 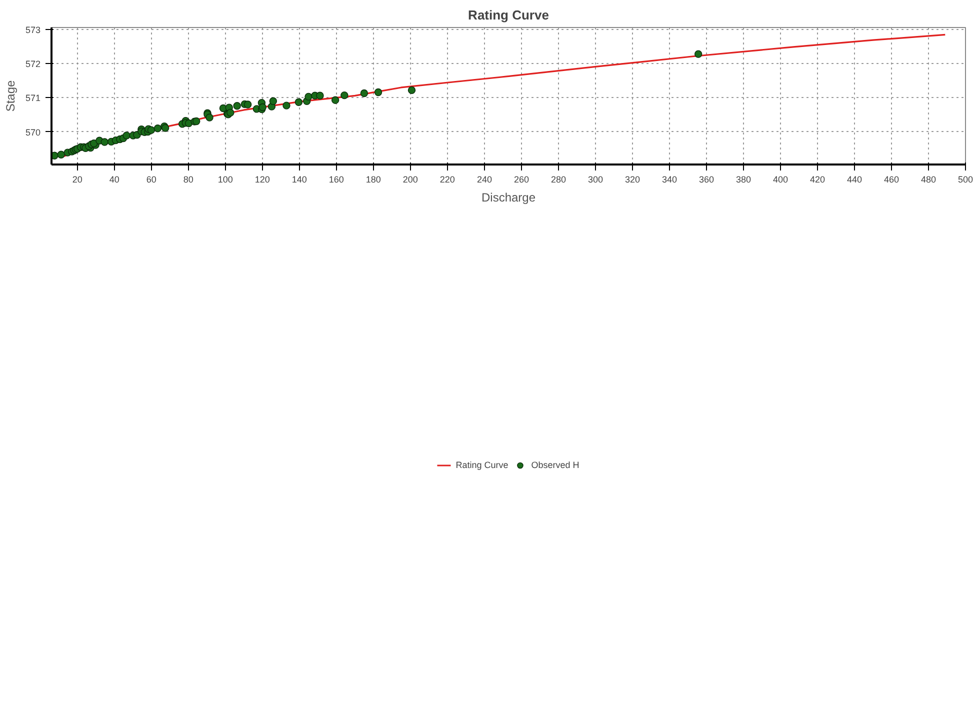 What do you see at coordinates (508, 15) in the screenshot?
I see `chart-title: Rating Curve` at bounding box center [508, 15].